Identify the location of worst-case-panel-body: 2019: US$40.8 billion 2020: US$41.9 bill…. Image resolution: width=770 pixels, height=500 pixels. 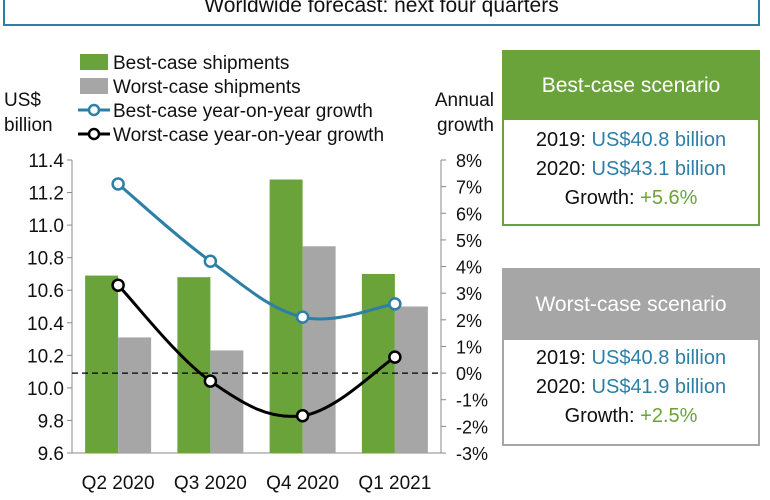
(631, 385).